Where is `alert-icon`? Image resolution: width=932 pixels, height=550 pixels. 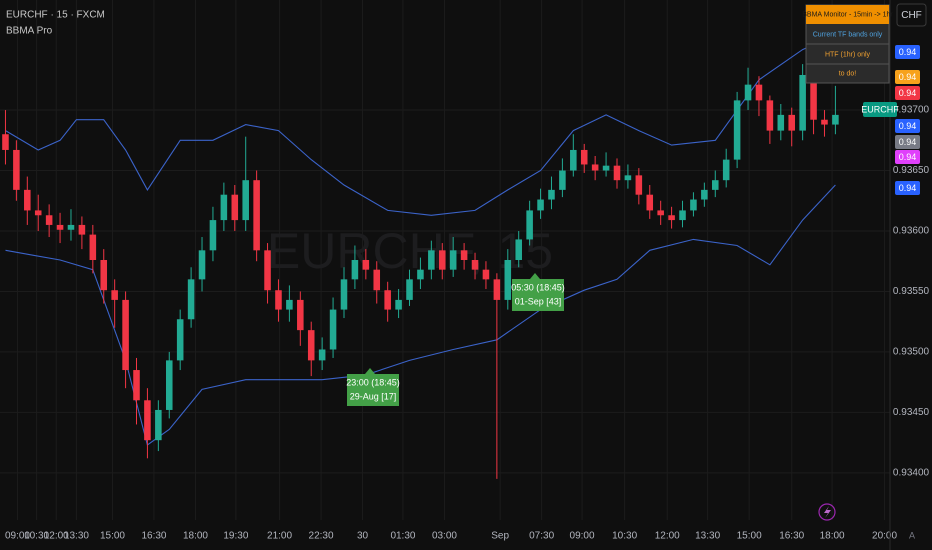
alert-icon is located at coordinates (827, 512).